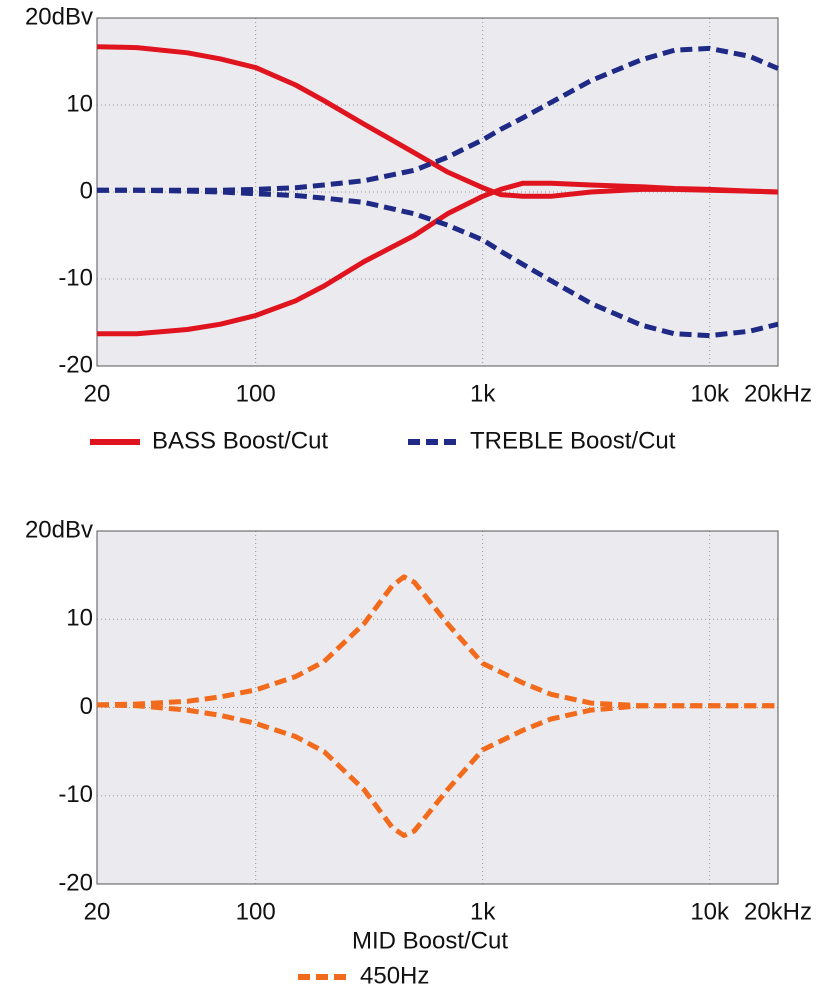 Image resolution: width=832 pixels, height=1005 pixels. I want to click on x-axis-label: MID Boost/Cut, so click(430, 940).